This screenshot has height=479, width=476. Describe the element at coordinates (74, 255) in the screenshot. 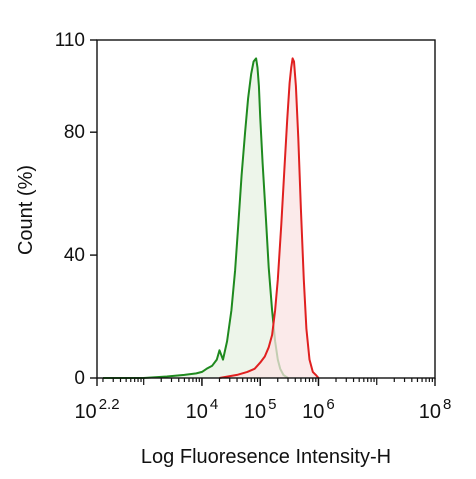

I see `y-tick-label-1: 40` at that location.